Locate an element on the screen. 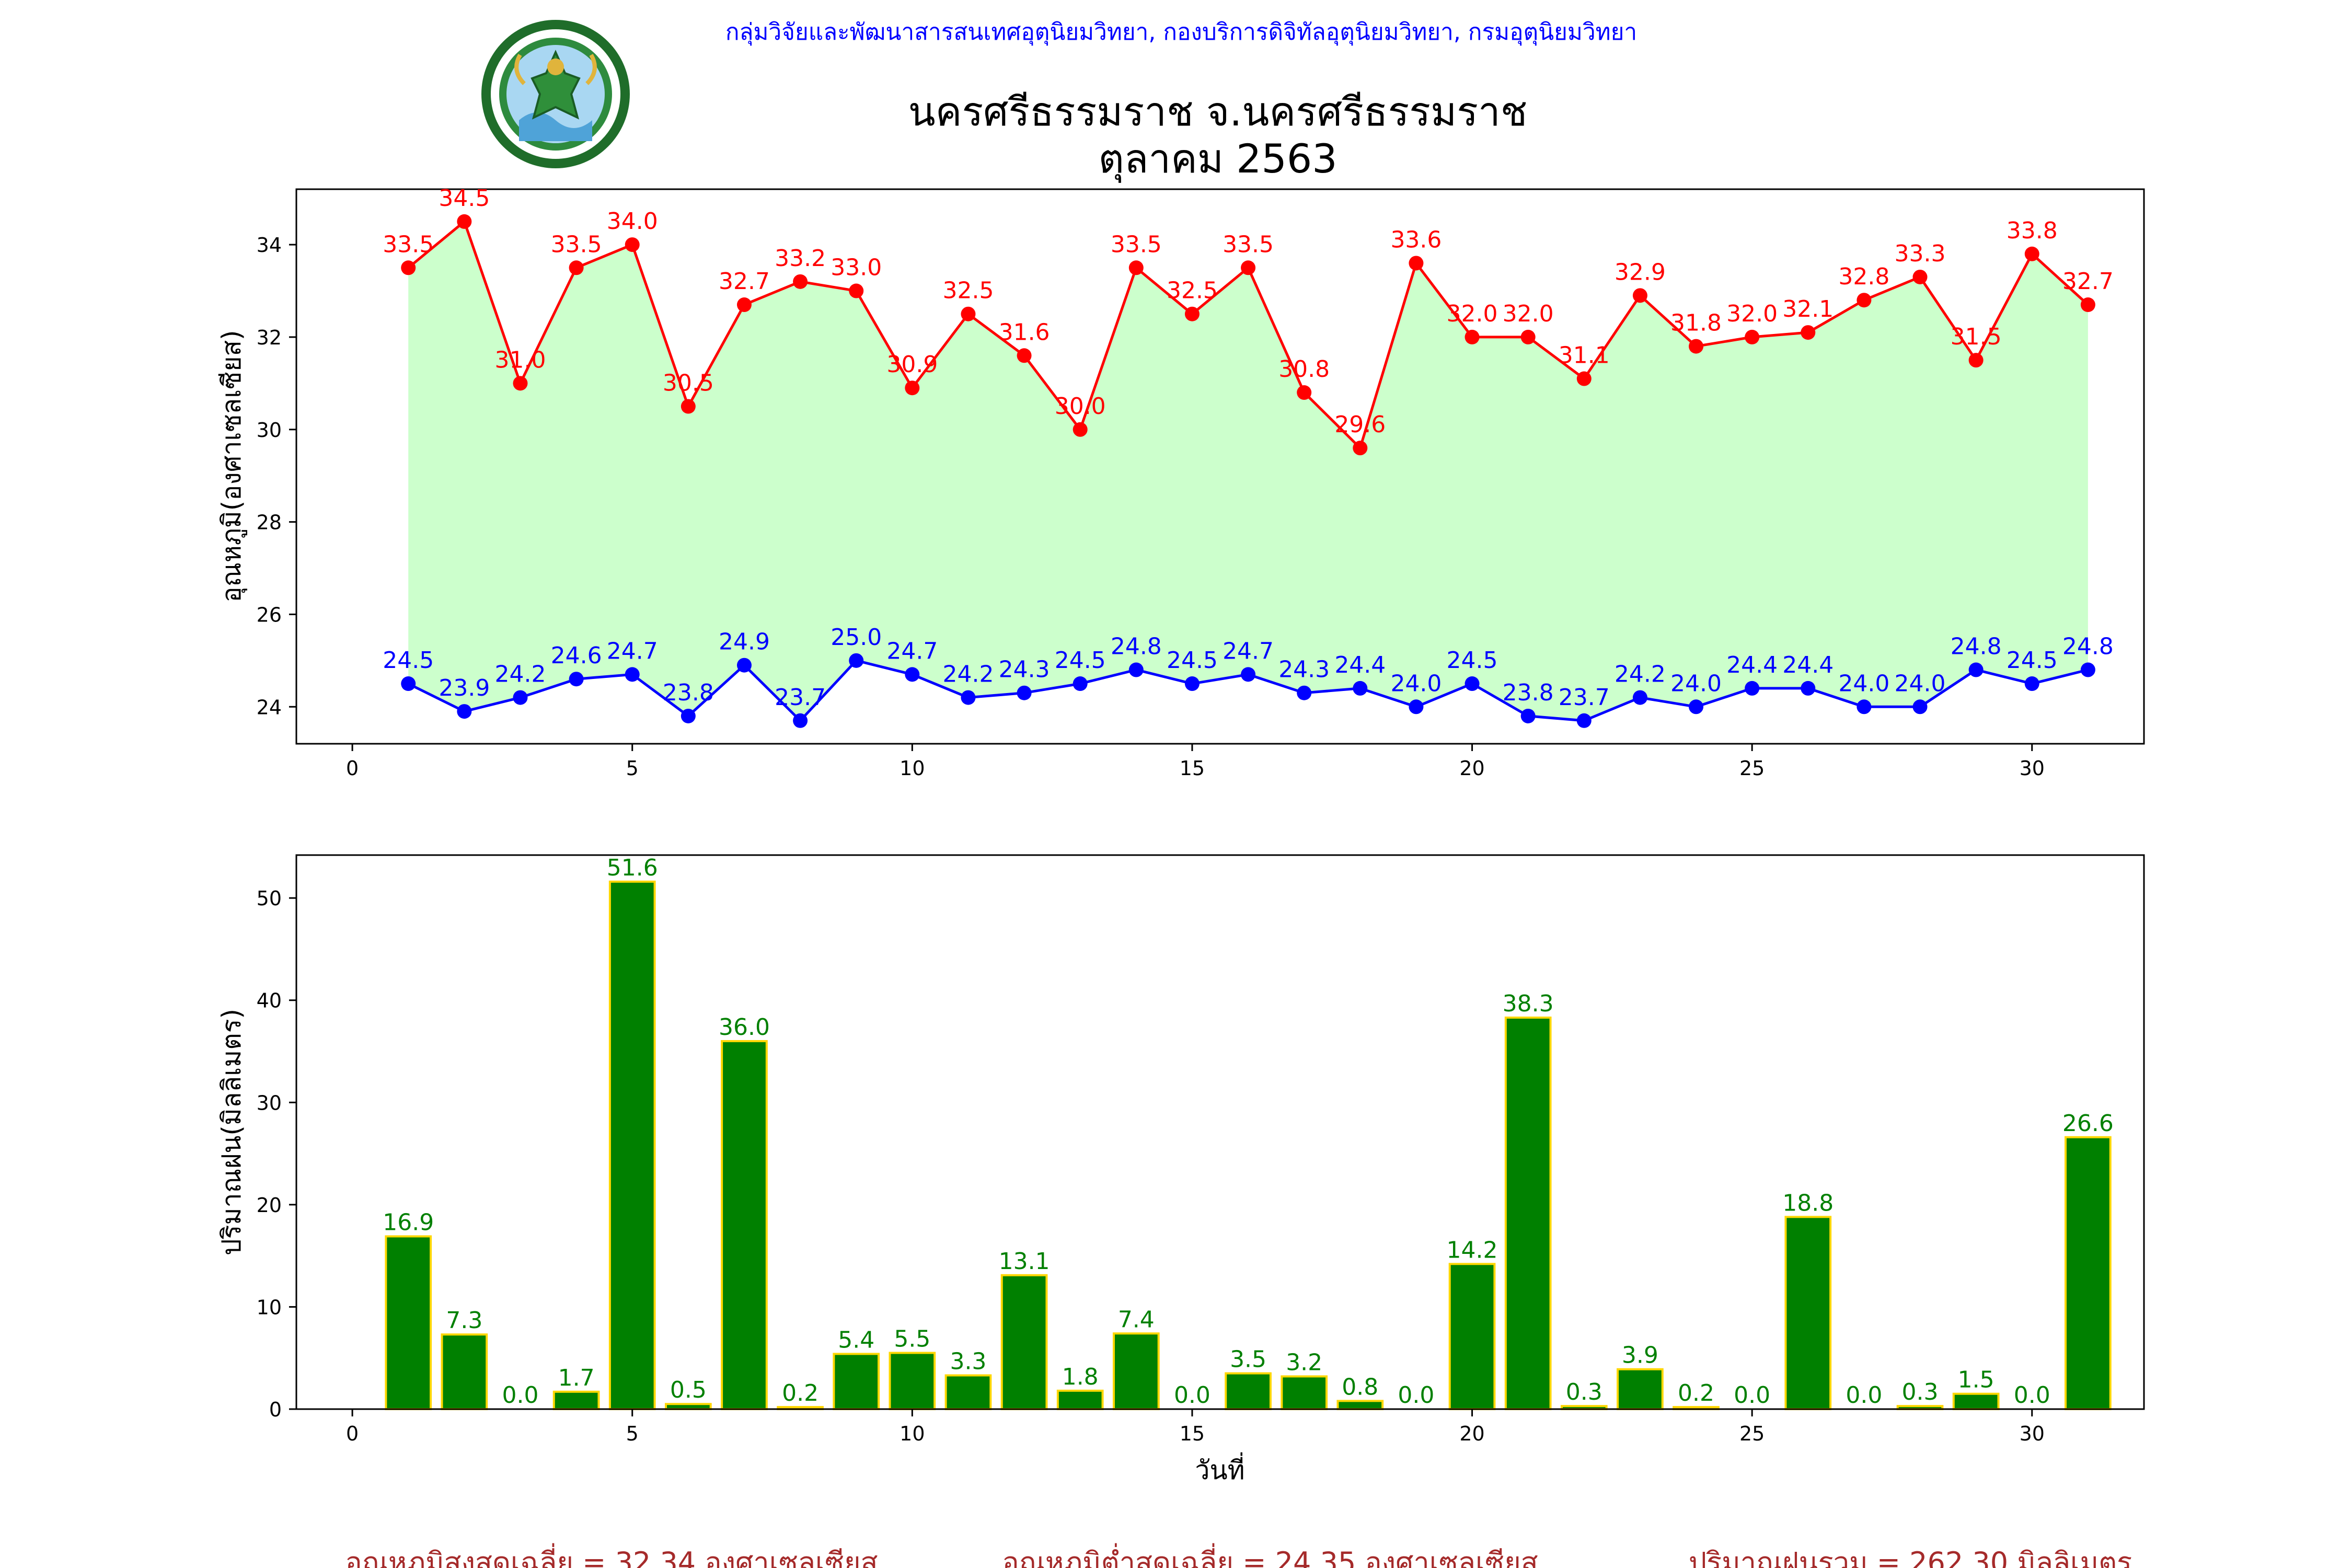  x-tick-label: 20 is located at coordinates (1471, 1433).